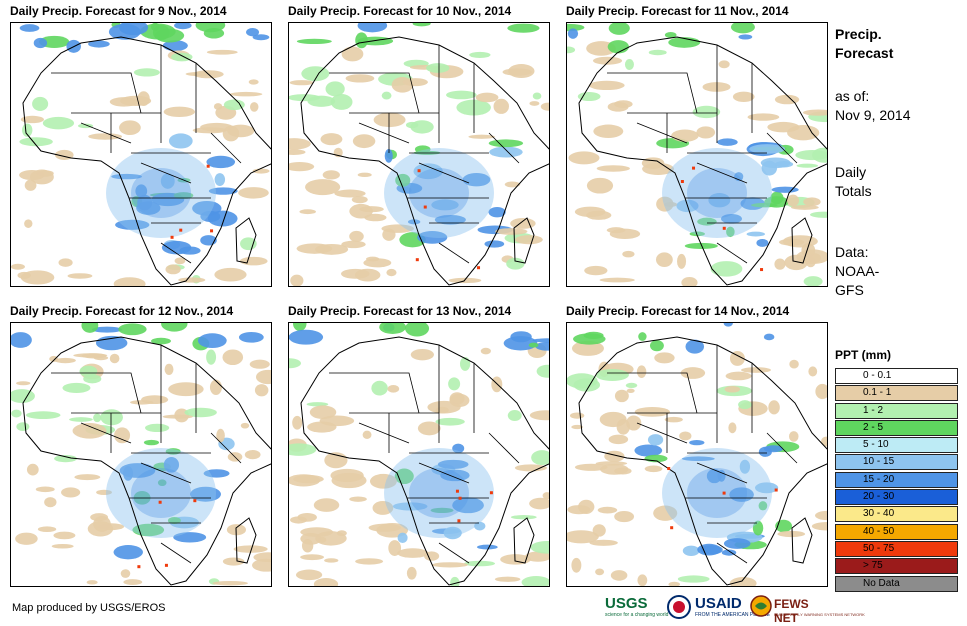 The height and width of the screenshot is (626, 967). I want to click on legend-label: > 75, so click(873, 566).